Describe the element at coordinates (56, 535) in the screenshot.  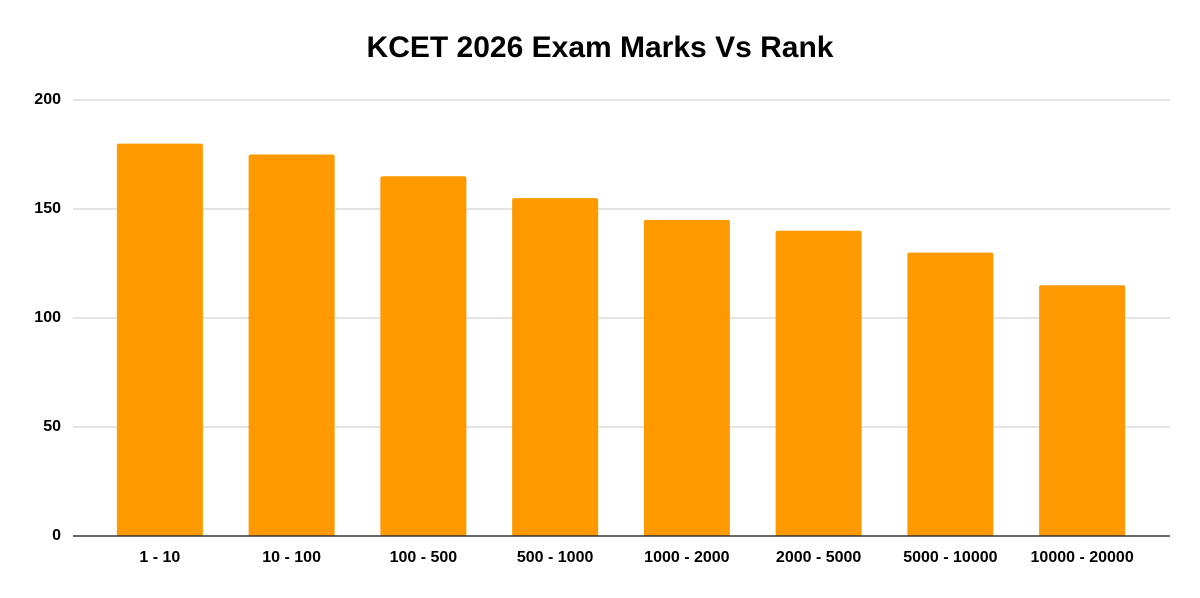
I see `y-tick-label: 0` at that location.